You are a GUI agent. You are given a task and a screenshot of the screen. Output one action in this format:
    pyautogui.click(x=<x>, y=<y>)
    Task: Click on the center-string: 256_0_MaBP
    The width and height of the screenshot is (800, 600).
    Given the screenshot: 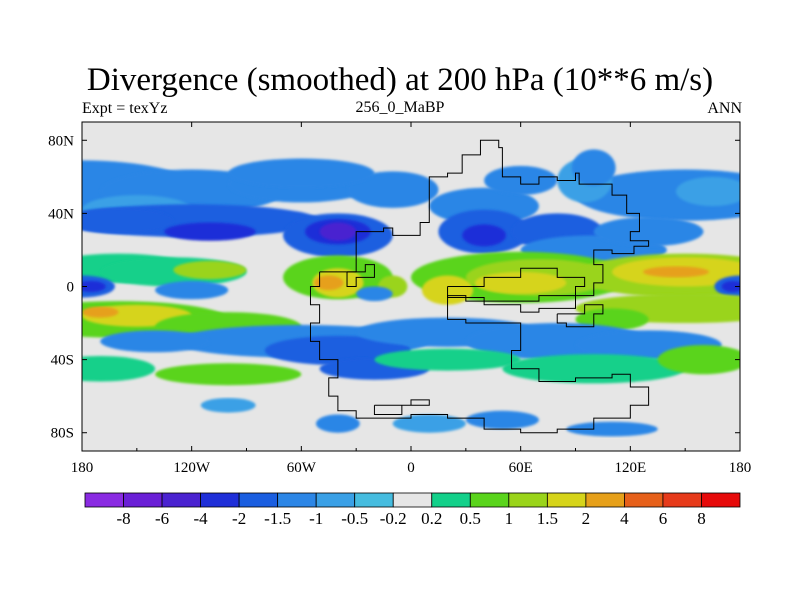 What is the action you would take?
    pyautogui.click(x=400, y=107)
    